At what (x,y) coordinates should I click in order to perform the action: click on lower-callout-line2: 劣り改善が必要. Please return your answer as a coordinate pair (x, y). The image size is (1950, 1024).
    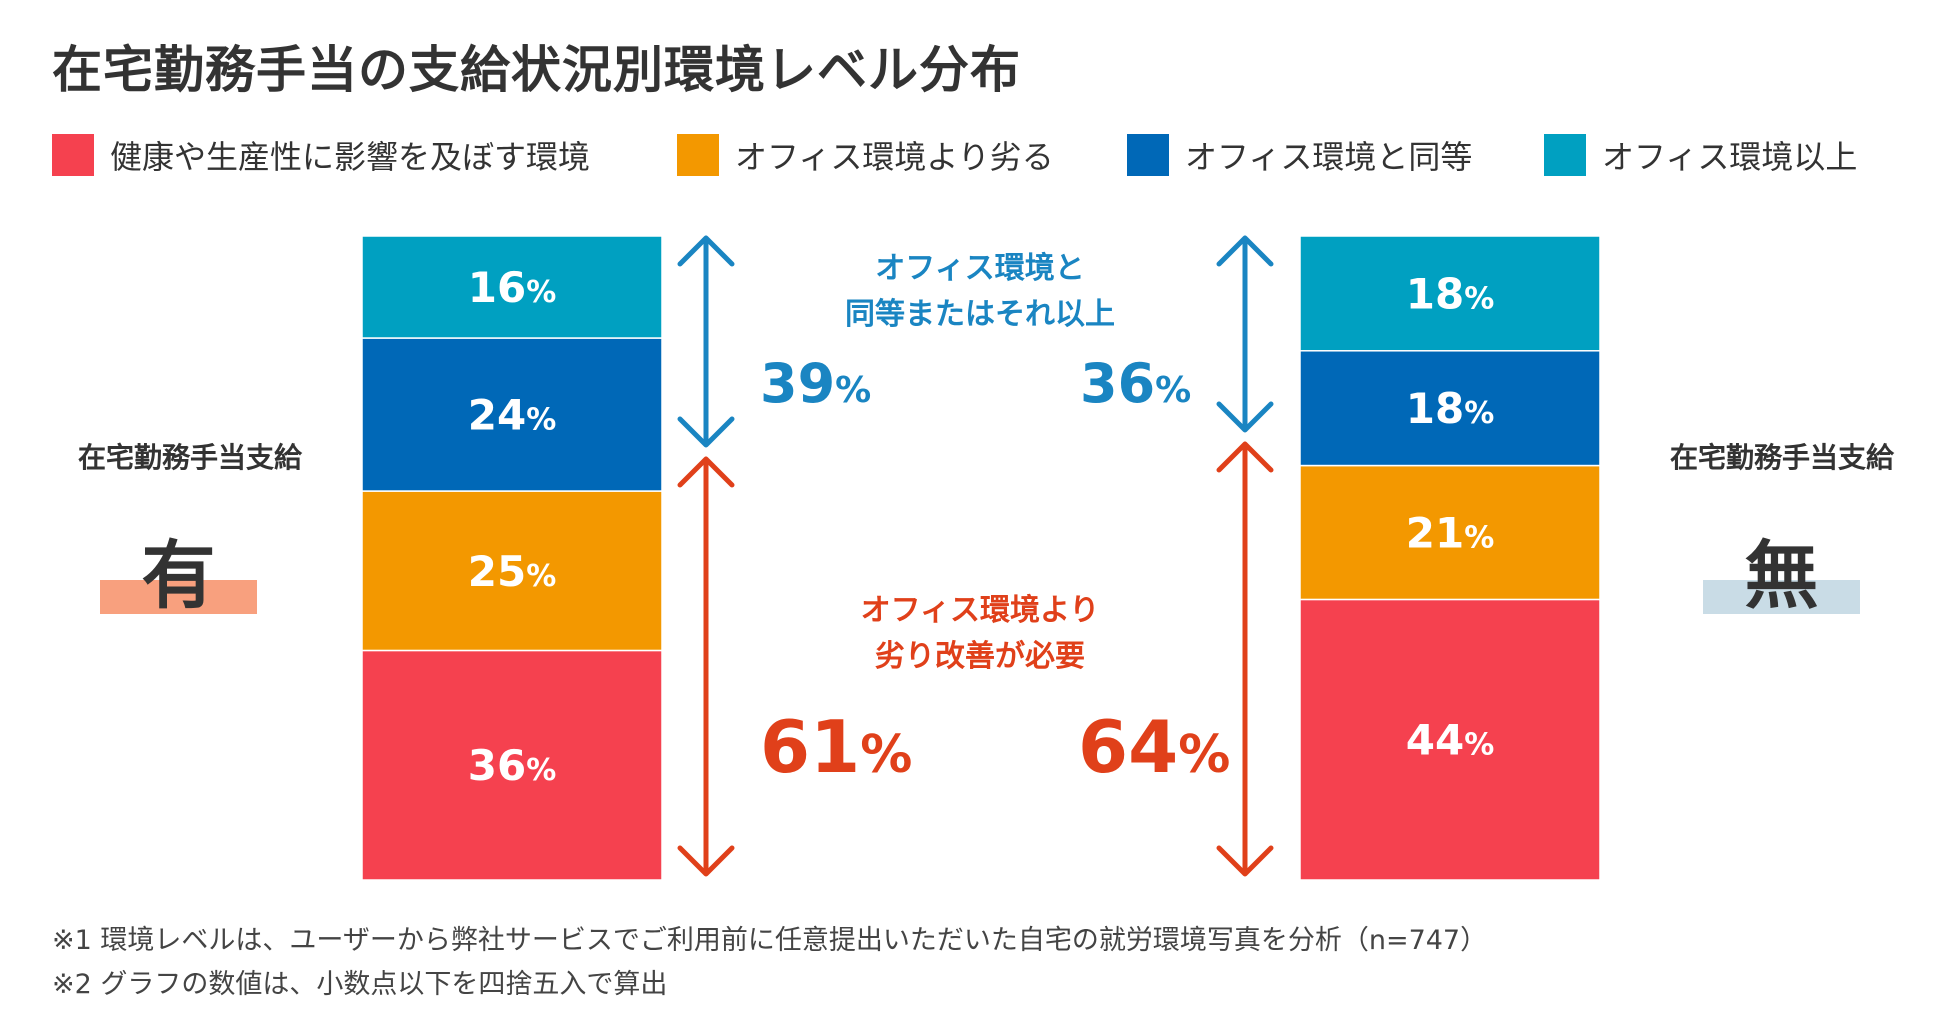
    Looking at the image, I should click on (980, 656).